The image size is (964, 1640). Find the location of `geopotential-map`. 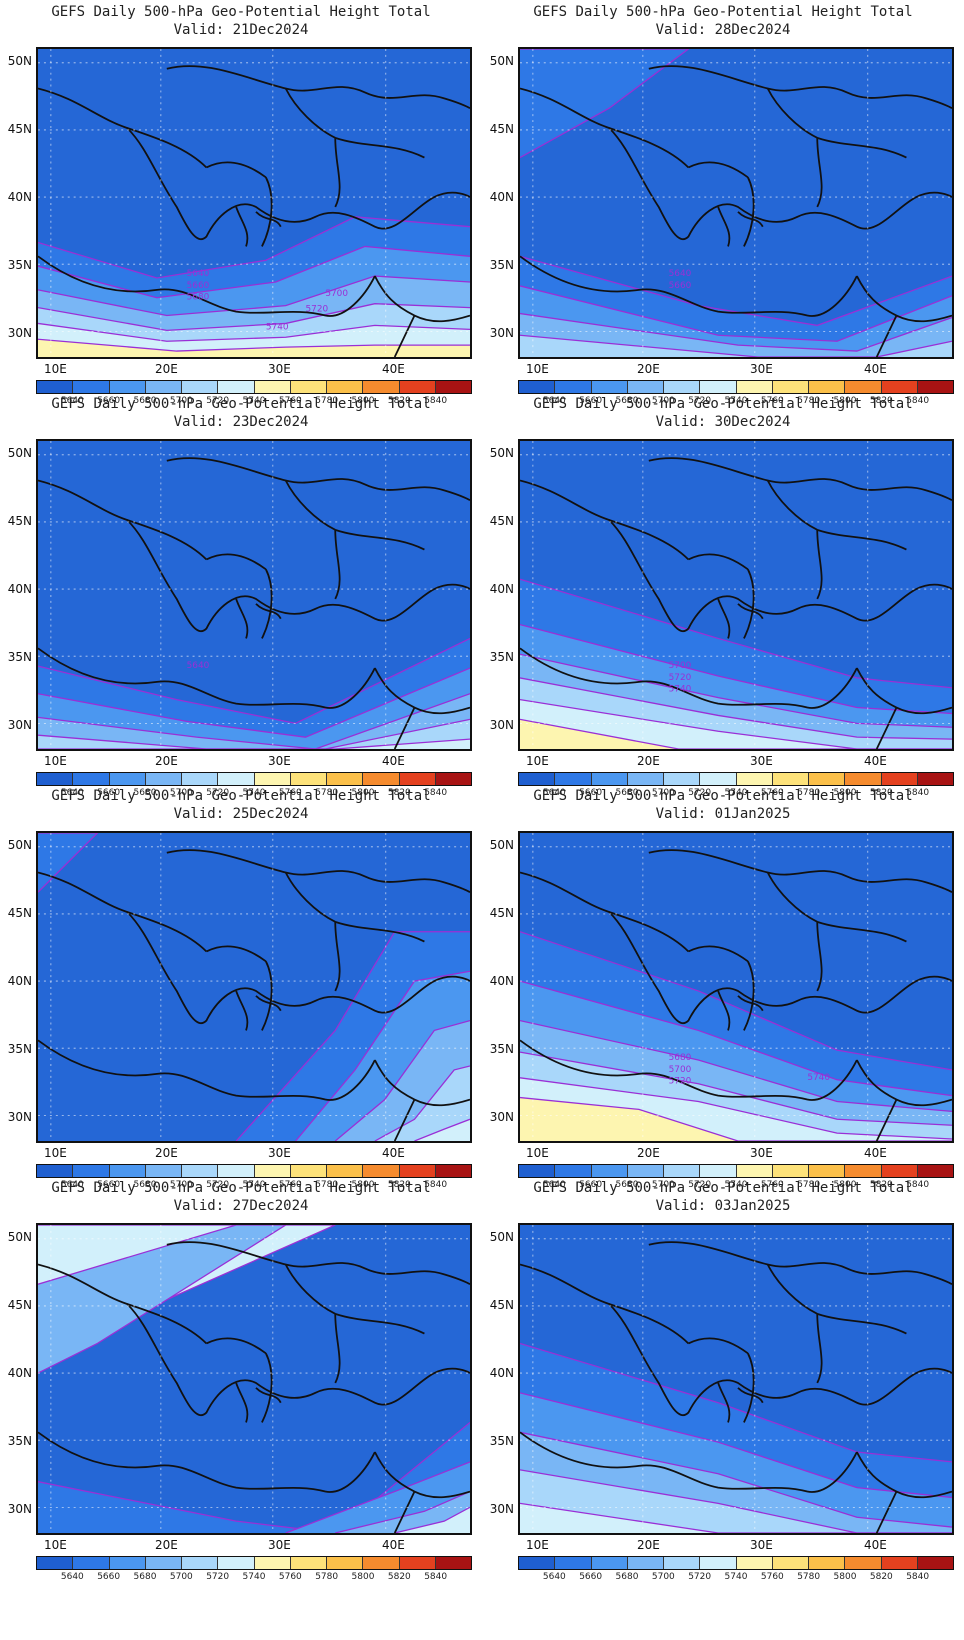

geopotential-map is located at coordinates (254, 1379).